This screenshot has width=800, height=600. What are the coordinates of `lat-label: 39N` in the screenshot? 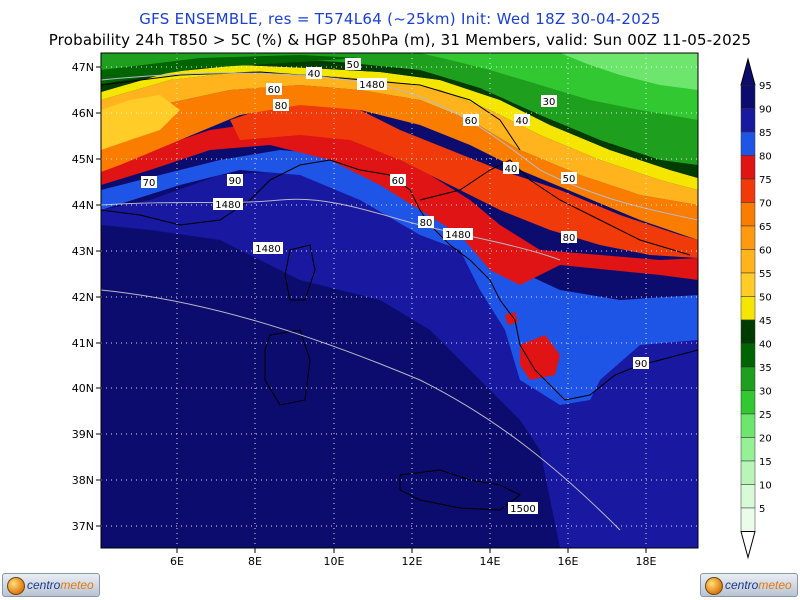 It's located at (83, 434).